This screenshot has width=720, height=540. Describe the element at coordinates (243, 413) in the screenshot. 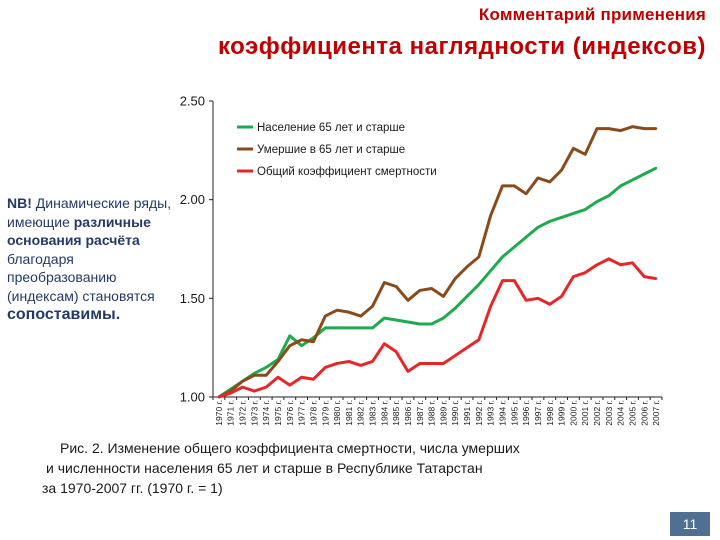

I see `x-tick-label: 1972 г.` at that location.